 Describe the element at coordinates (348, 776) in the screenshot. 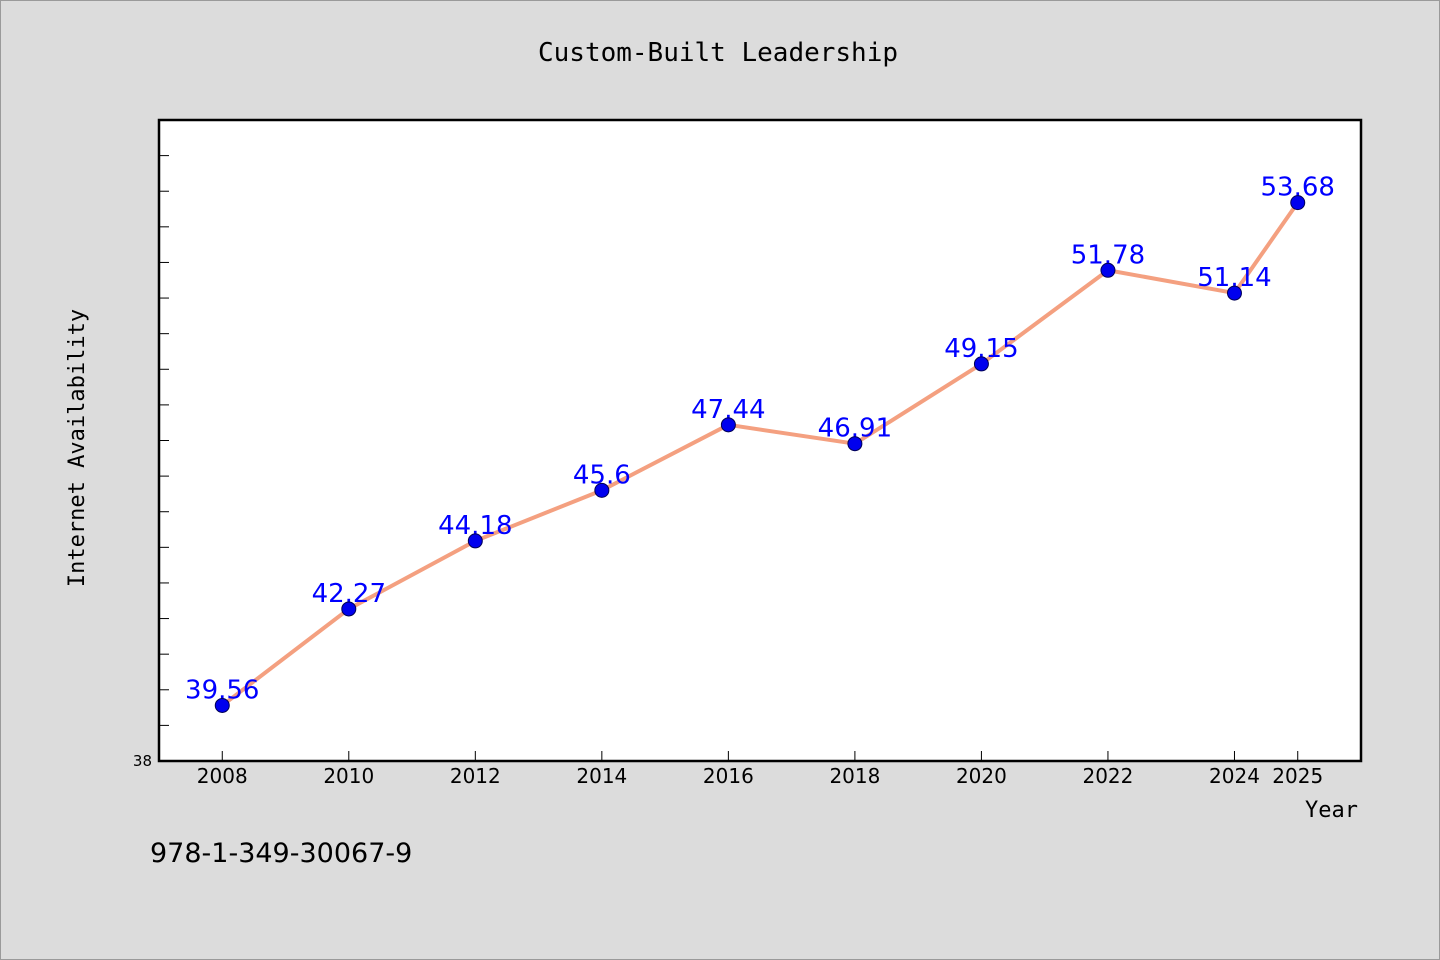

I see `x-tick-label: 2010` at that location.